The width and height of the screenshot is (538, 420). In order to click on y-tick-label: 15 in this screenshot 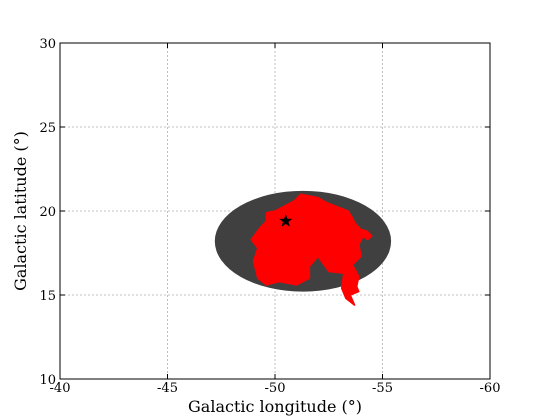, I will do `click(47, 296)`.